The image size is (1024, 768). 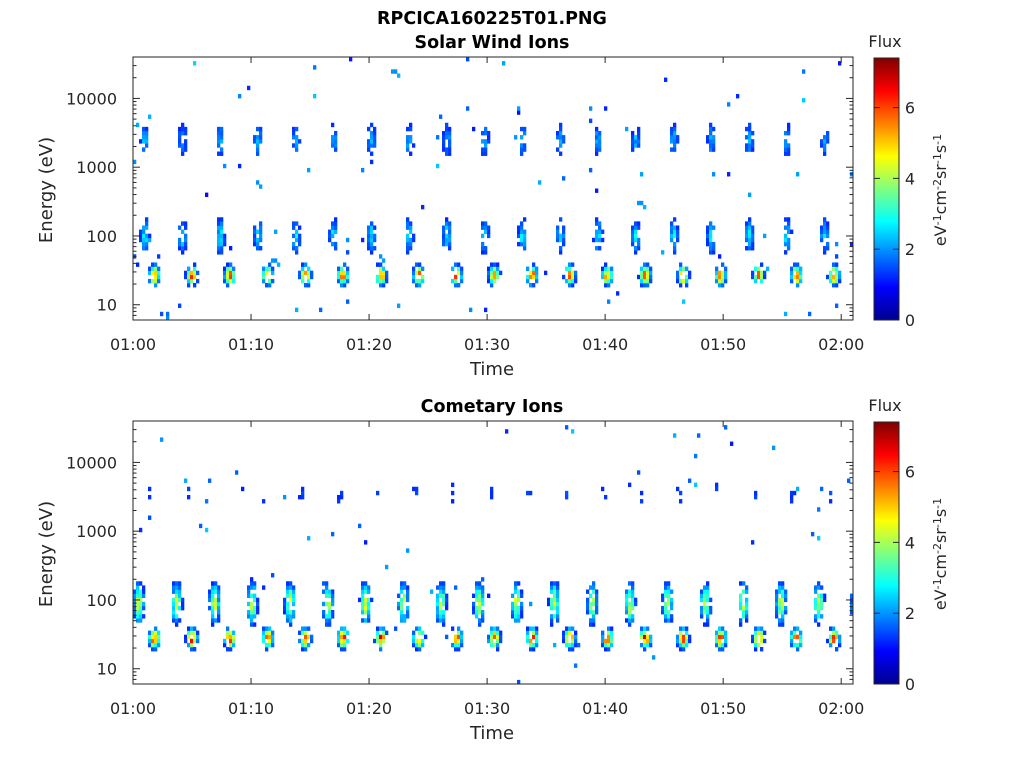 What do you see at coordinates (492, 19) in the screenshot?
I see `figure-title: RPCICA160225T01.PNG` at bounding box center [492, 19].